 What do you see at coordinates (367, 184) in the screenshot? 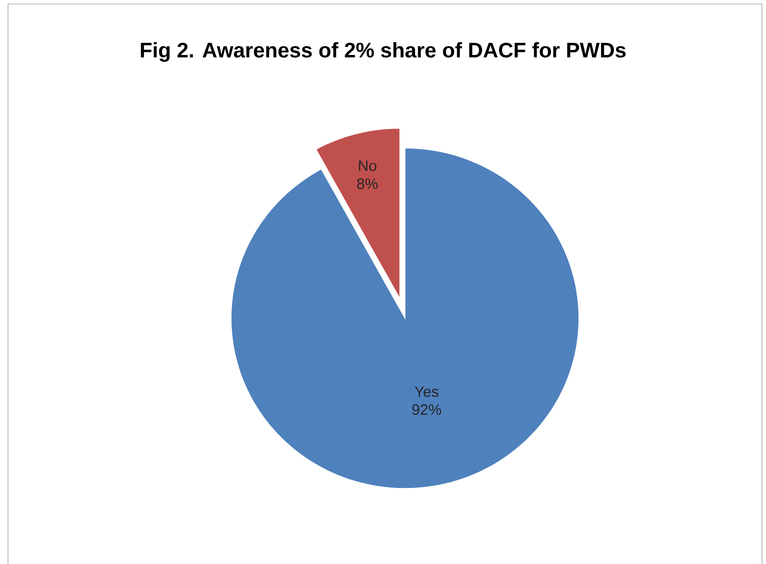
I see `data-label: 8%` at bounding box center [367, 184].